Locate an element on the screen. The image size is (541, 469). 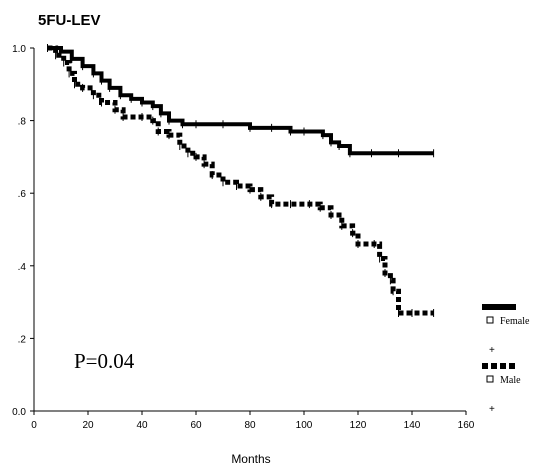
p-value-annotation: P=0.04 is located at coordinates (104, 361).